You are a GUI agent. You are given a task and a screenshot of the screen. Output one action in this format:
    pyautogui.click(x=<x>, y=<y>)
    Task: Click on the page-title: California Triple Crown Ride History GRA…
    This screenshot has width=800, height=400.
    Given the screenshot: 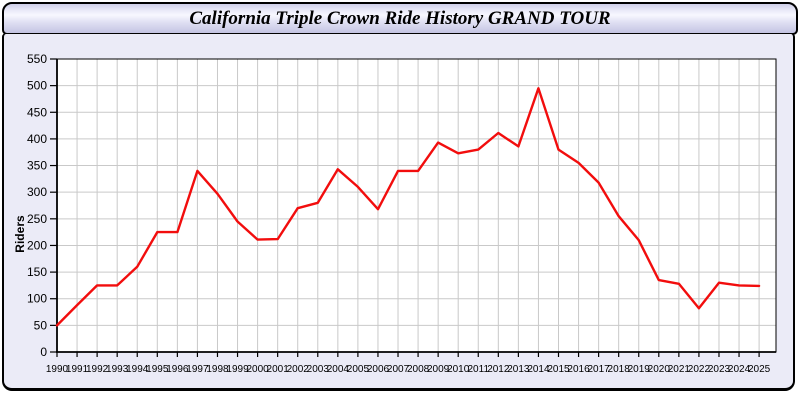 What is the action you would take?
    pyautogui.click(x=400, y=18)
    